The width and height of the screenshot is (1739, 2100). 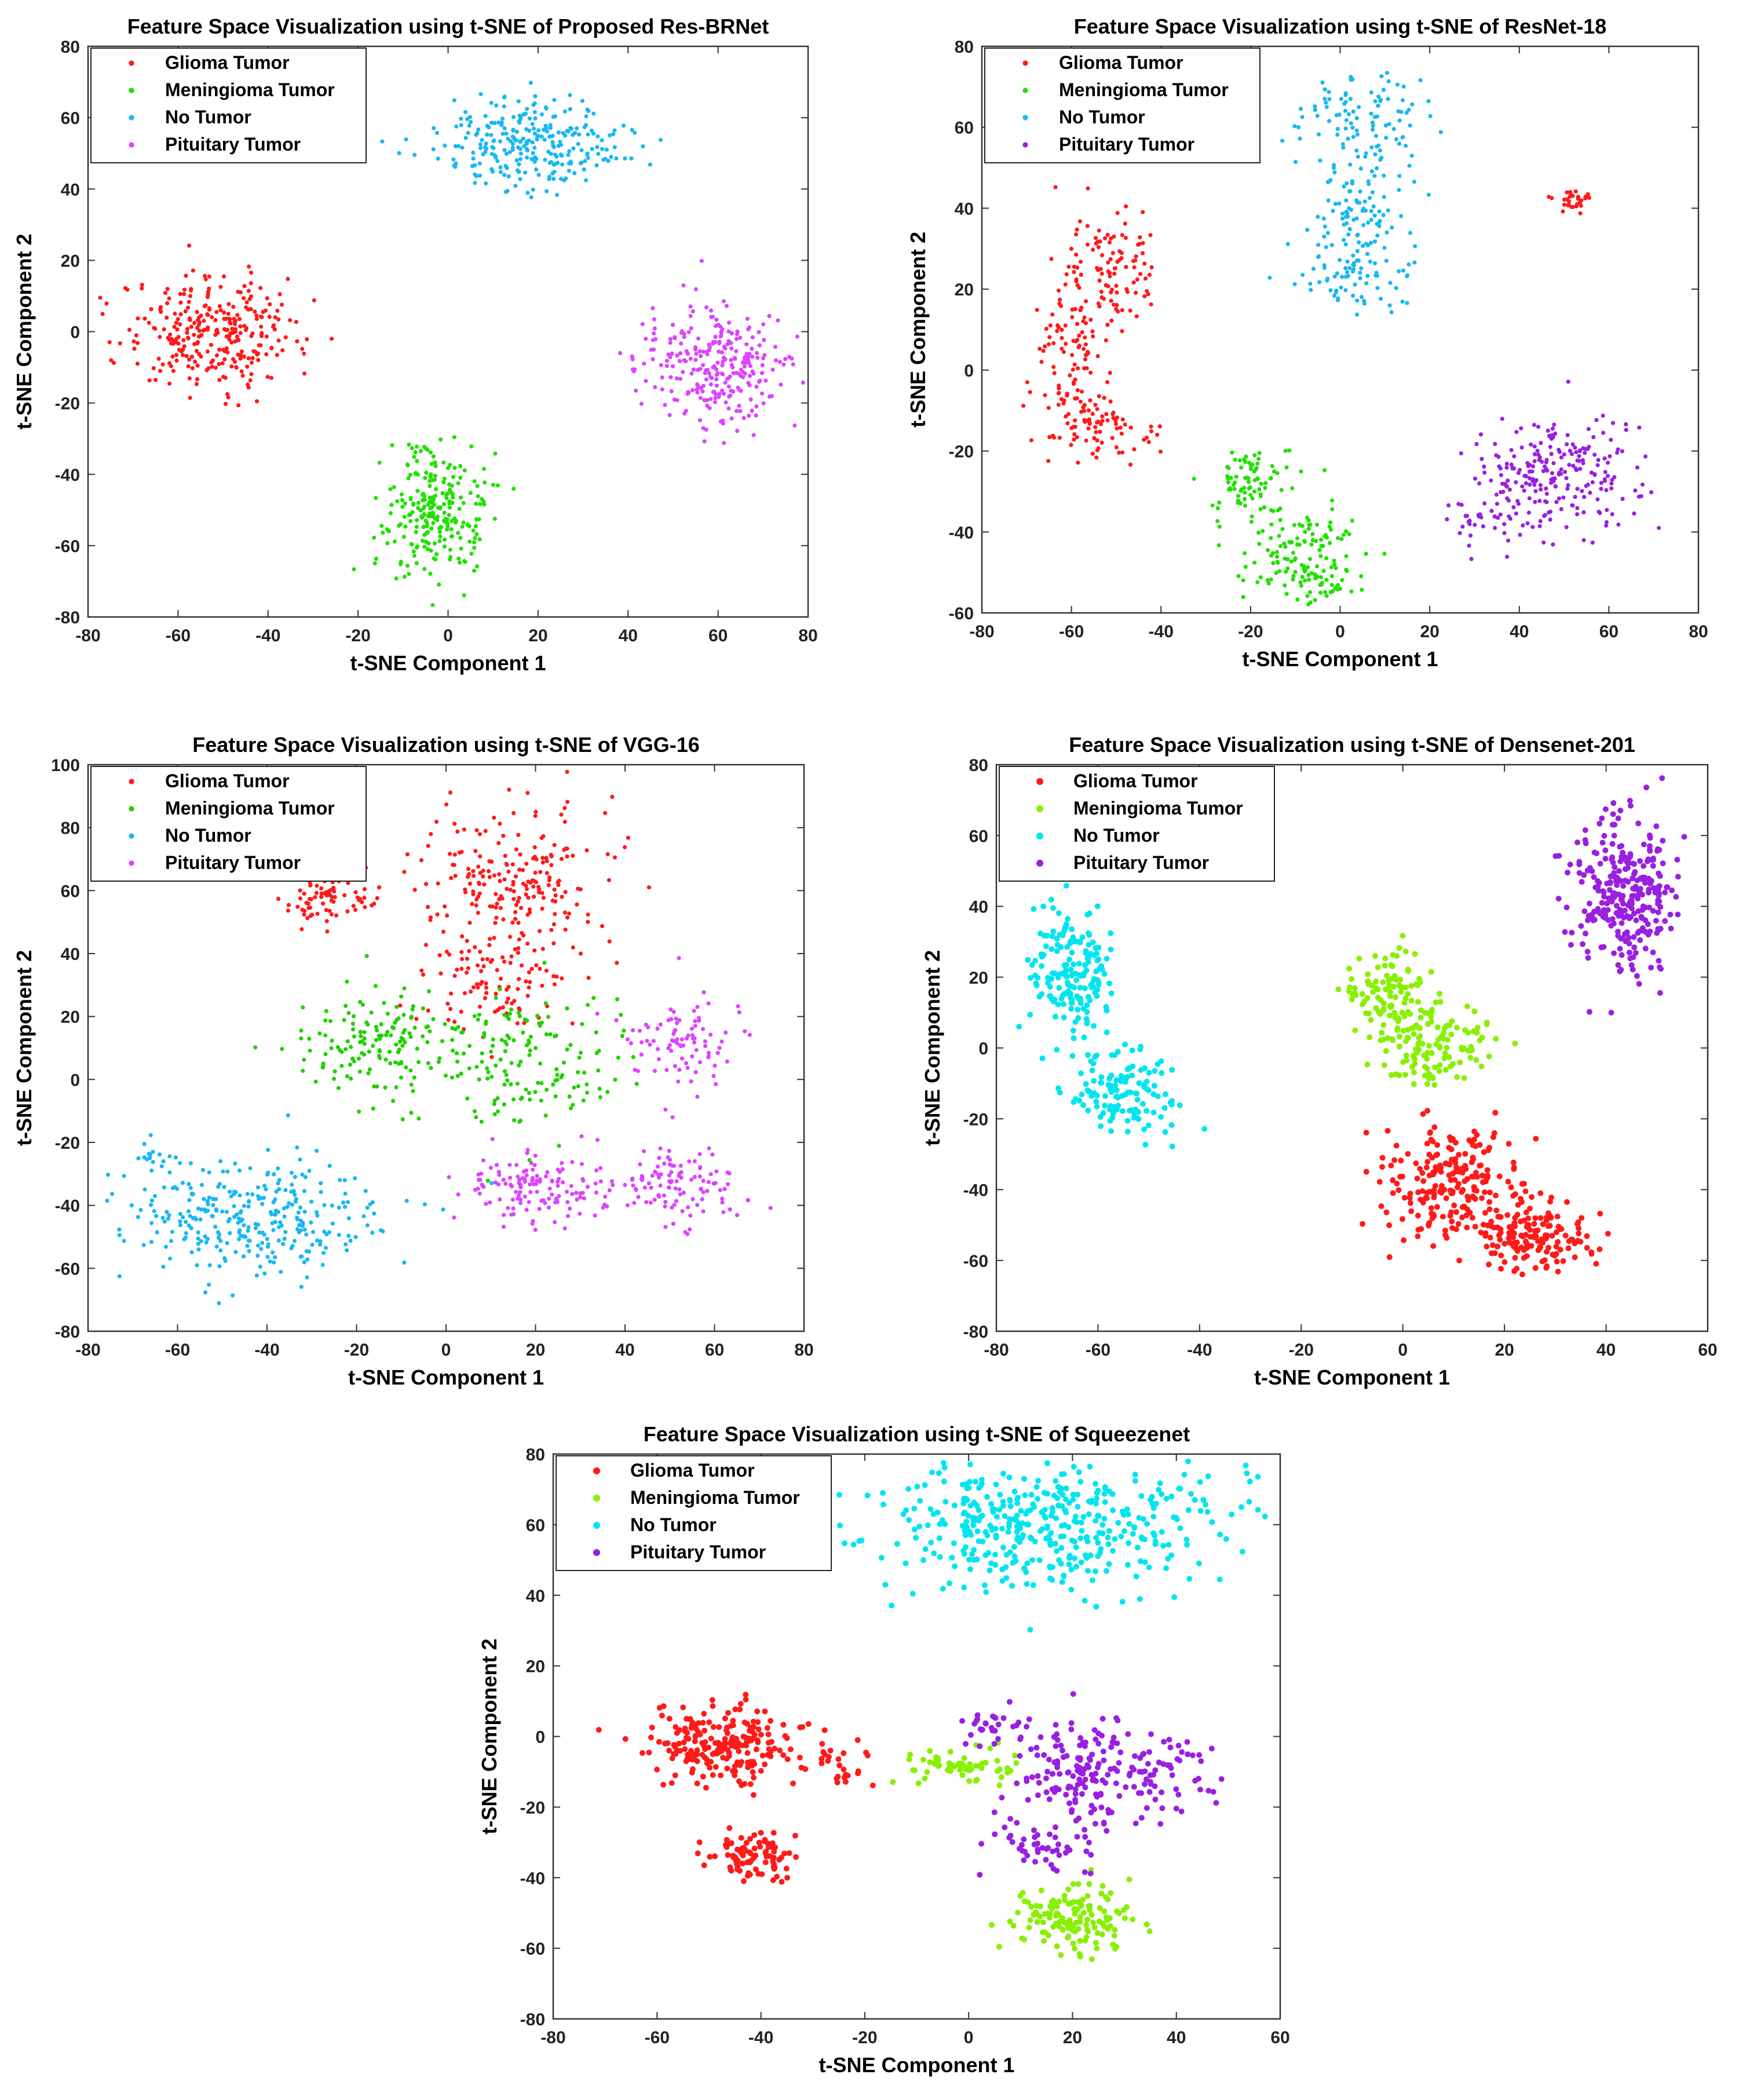 What do you see at coordinates (918, 330) in the screenshot?
I see `y-axis-label: t-SNE Component 2` at bounding box center [918, 330].